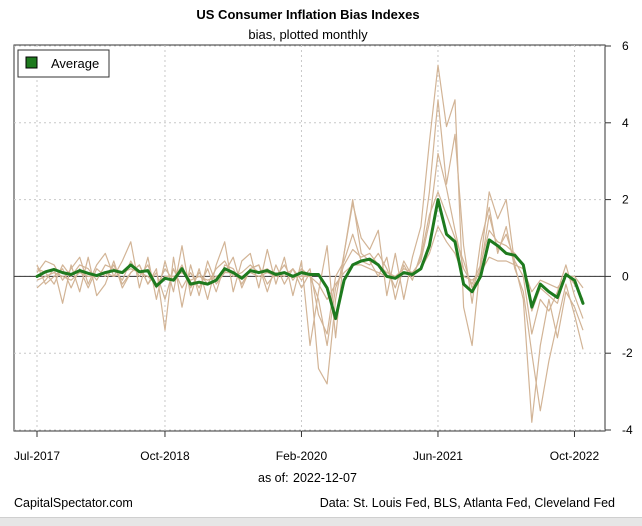 This screenshot has width=642, height=526. Describe the element at coordinates (308, 34) in the screenshot. I see `chart-subtitle: bias, plotted monthly` at that location.